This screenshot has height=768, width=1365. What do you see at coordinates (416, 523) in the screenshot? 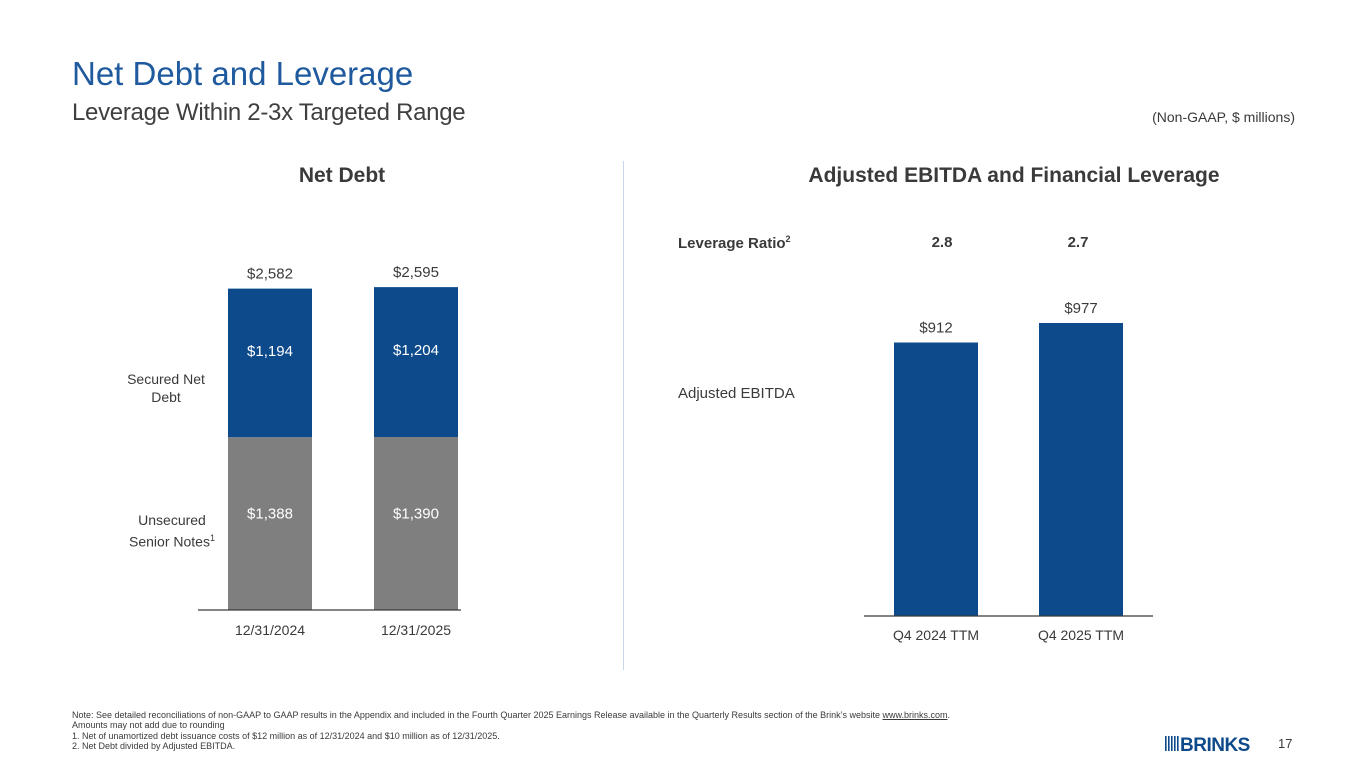
I see `unsecured-bar-2025` at bounding box center [416, 523].